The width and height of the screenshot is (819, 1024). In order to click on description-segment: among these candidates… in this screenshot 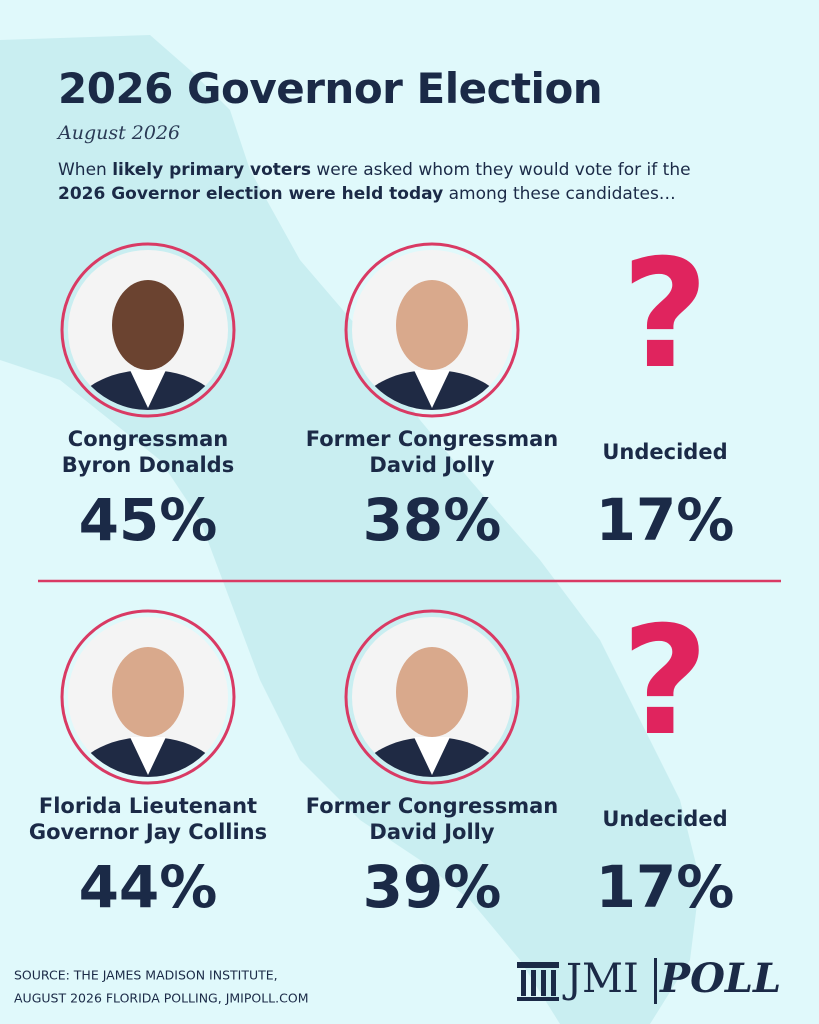, I will do `click(559, 194)`.